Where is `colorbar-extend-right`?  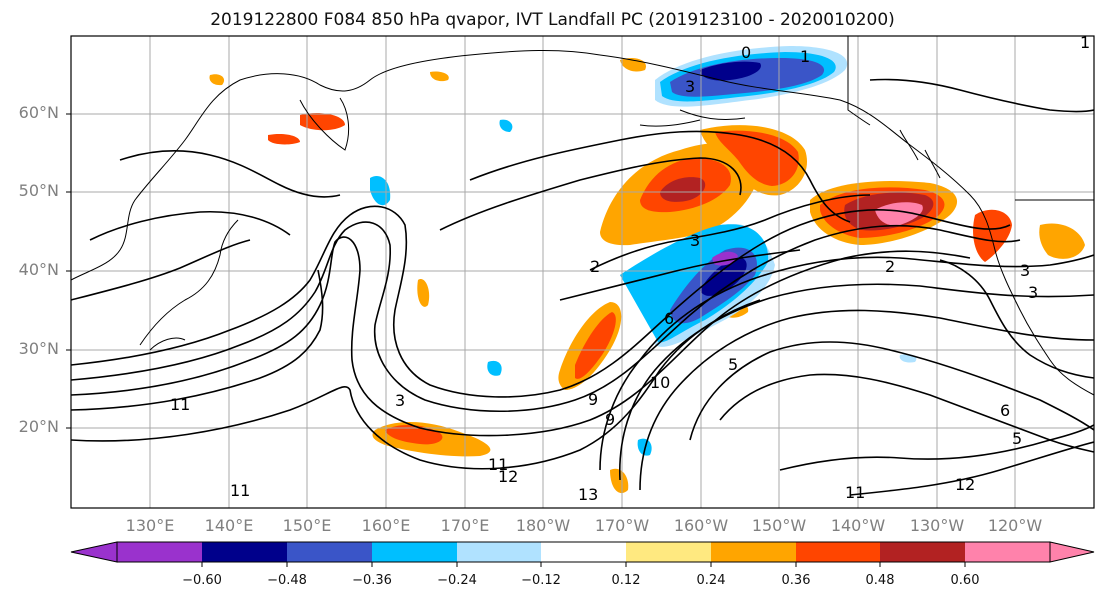 colorbar-extend-right is located at coordinates (1072, 552).